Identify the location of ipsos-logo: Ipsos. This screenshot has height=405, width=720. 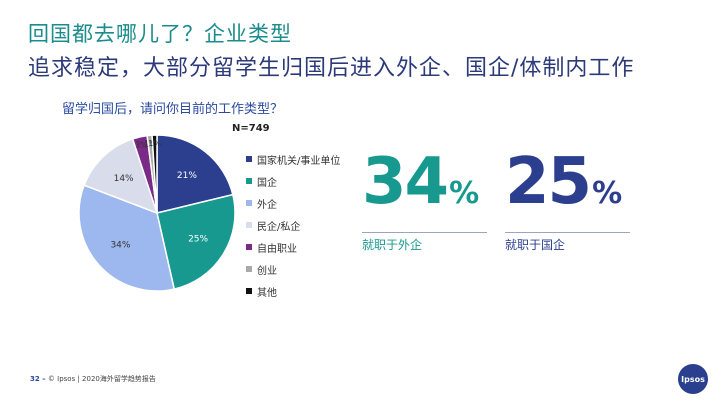
(693, 379).